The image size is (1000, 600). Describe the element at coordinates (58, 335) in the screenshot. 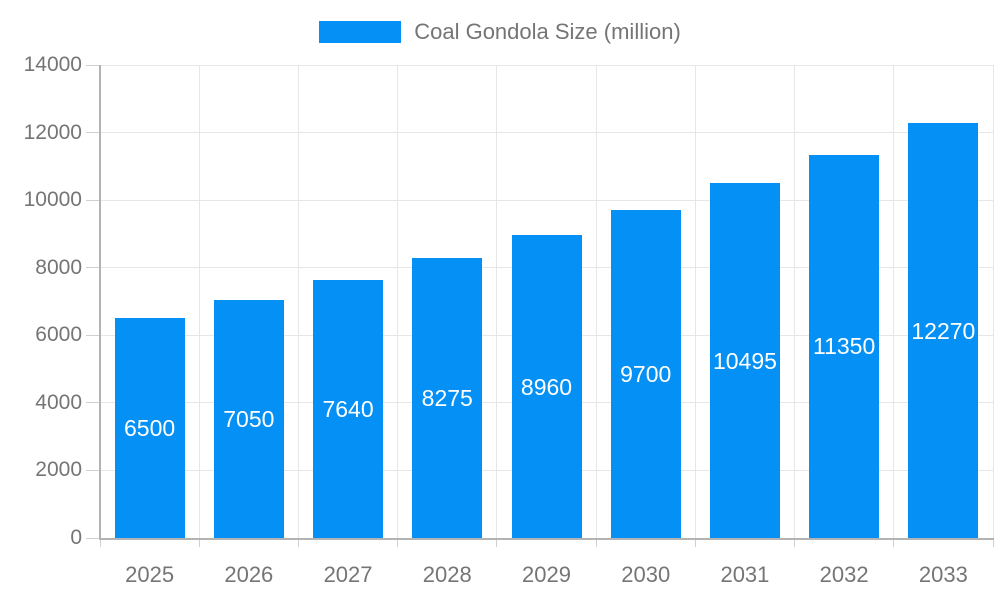

I see `y-axis-tick-label: 6000` at that location.